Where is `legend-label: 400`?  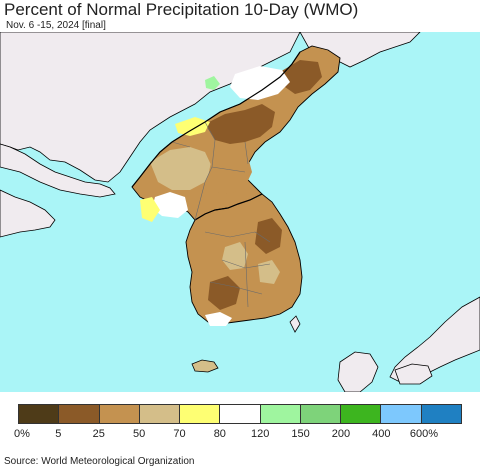
legend-label: 400 is located at coordinates (381, 434).